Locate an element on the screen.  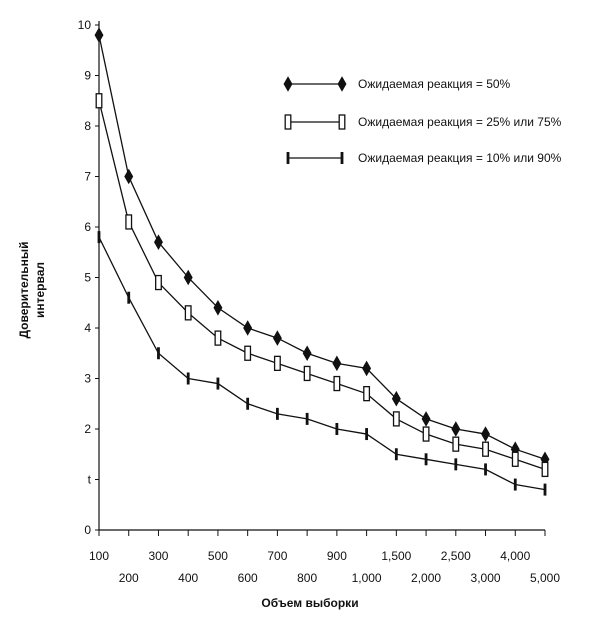
y-tick-label: 10 is located at coordinates (85, 25).